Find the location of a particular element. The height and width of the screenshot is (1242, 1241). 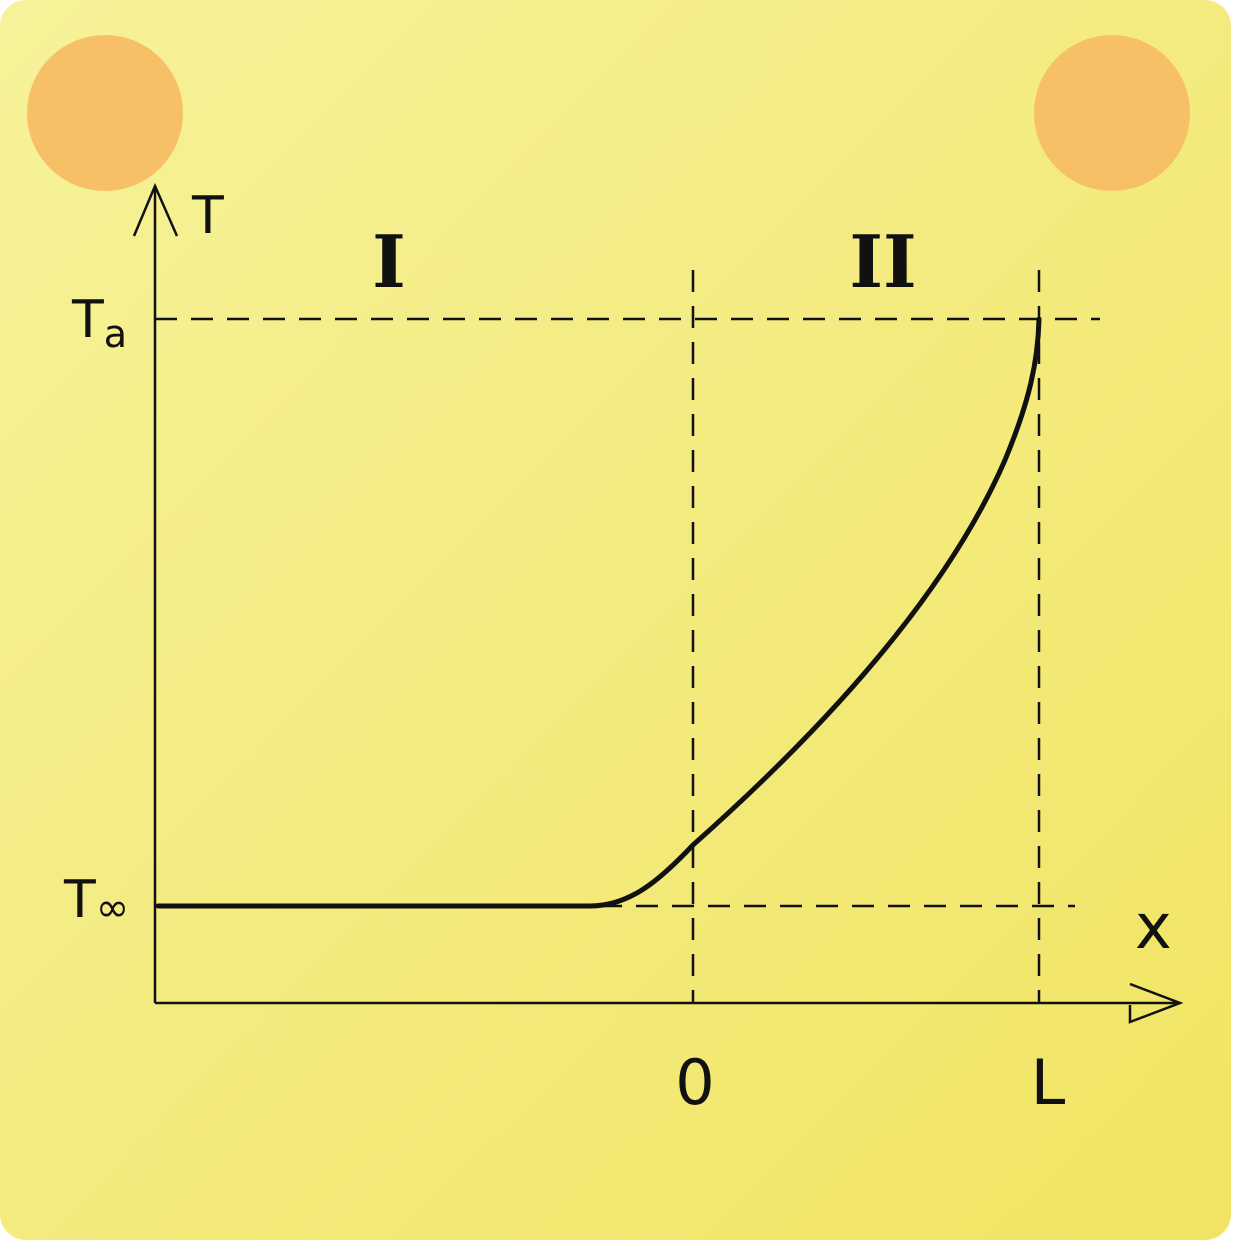

y-axis-arrow is located at coordinates (155, 209).